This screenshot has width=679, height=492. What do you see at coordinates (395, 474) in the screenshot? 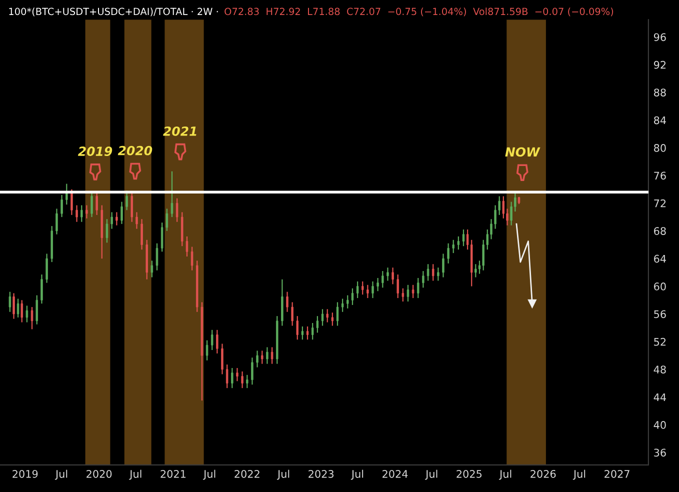
I see `x-tick-label: 2024` at bounding box center [395, 474].